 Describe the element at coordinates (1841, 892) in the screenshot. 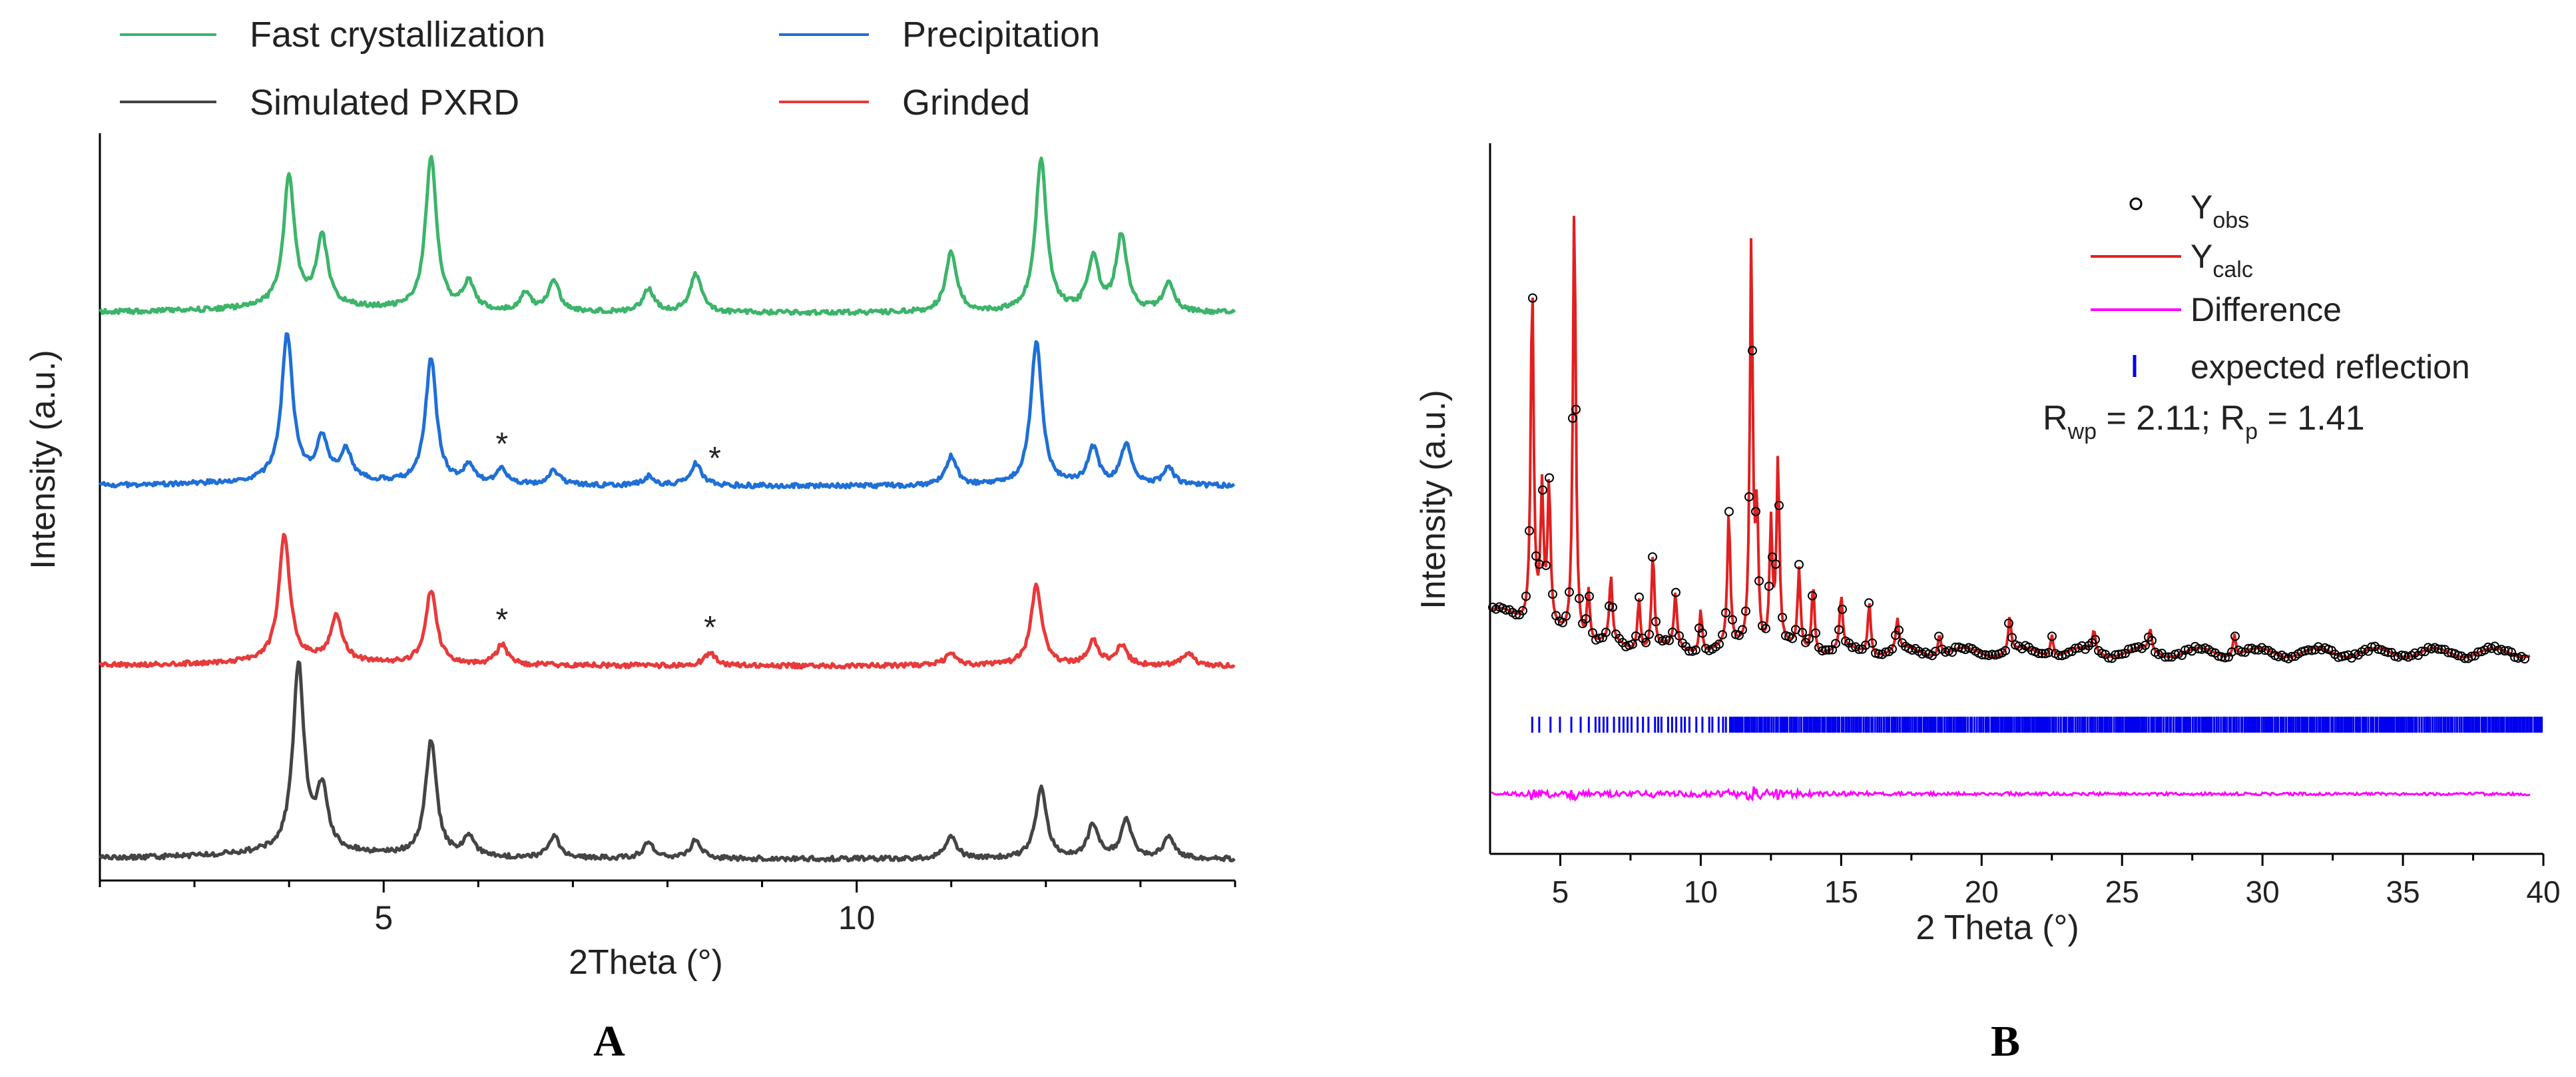

I see `x-tick-label: 15` at that location.